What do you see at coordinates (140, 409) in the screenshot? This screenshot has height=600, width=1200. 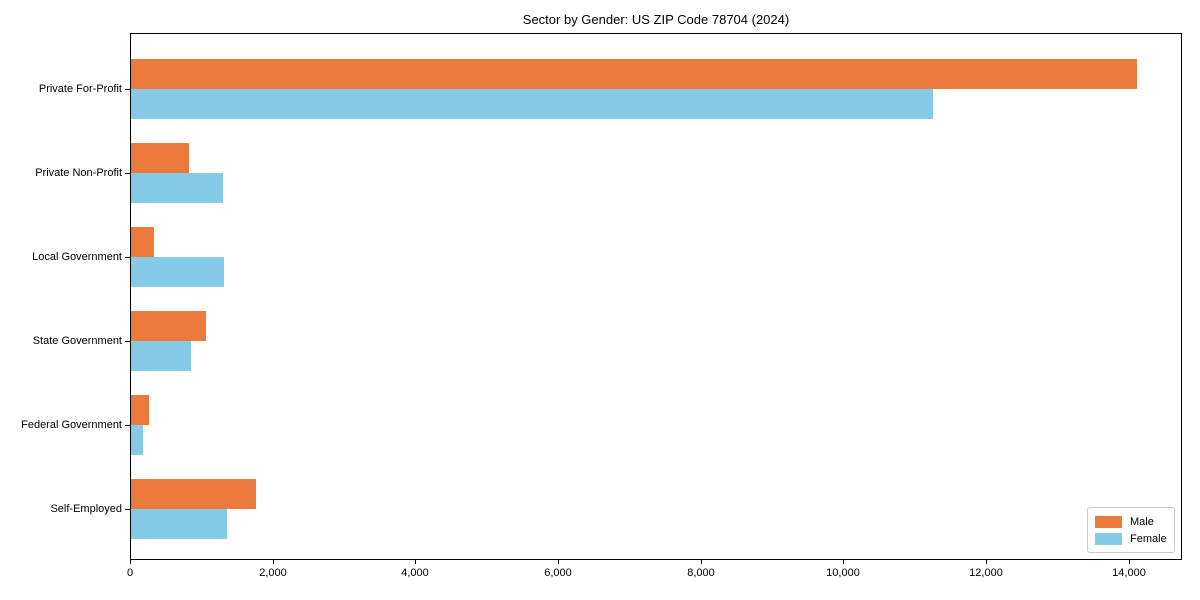 I see `bar-male-federal-government` at bounding box center [140, 409].